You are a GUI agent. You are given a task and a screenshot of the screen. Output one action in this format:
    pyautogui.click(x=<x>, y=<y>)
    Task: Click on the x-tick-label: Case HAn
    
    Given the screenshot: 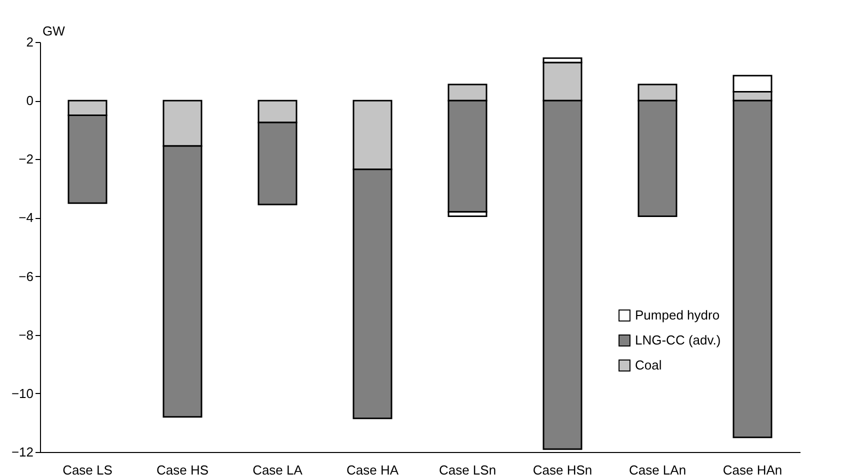 What is the action you would take?
    pyautogui.click(x=752, y=468)
    